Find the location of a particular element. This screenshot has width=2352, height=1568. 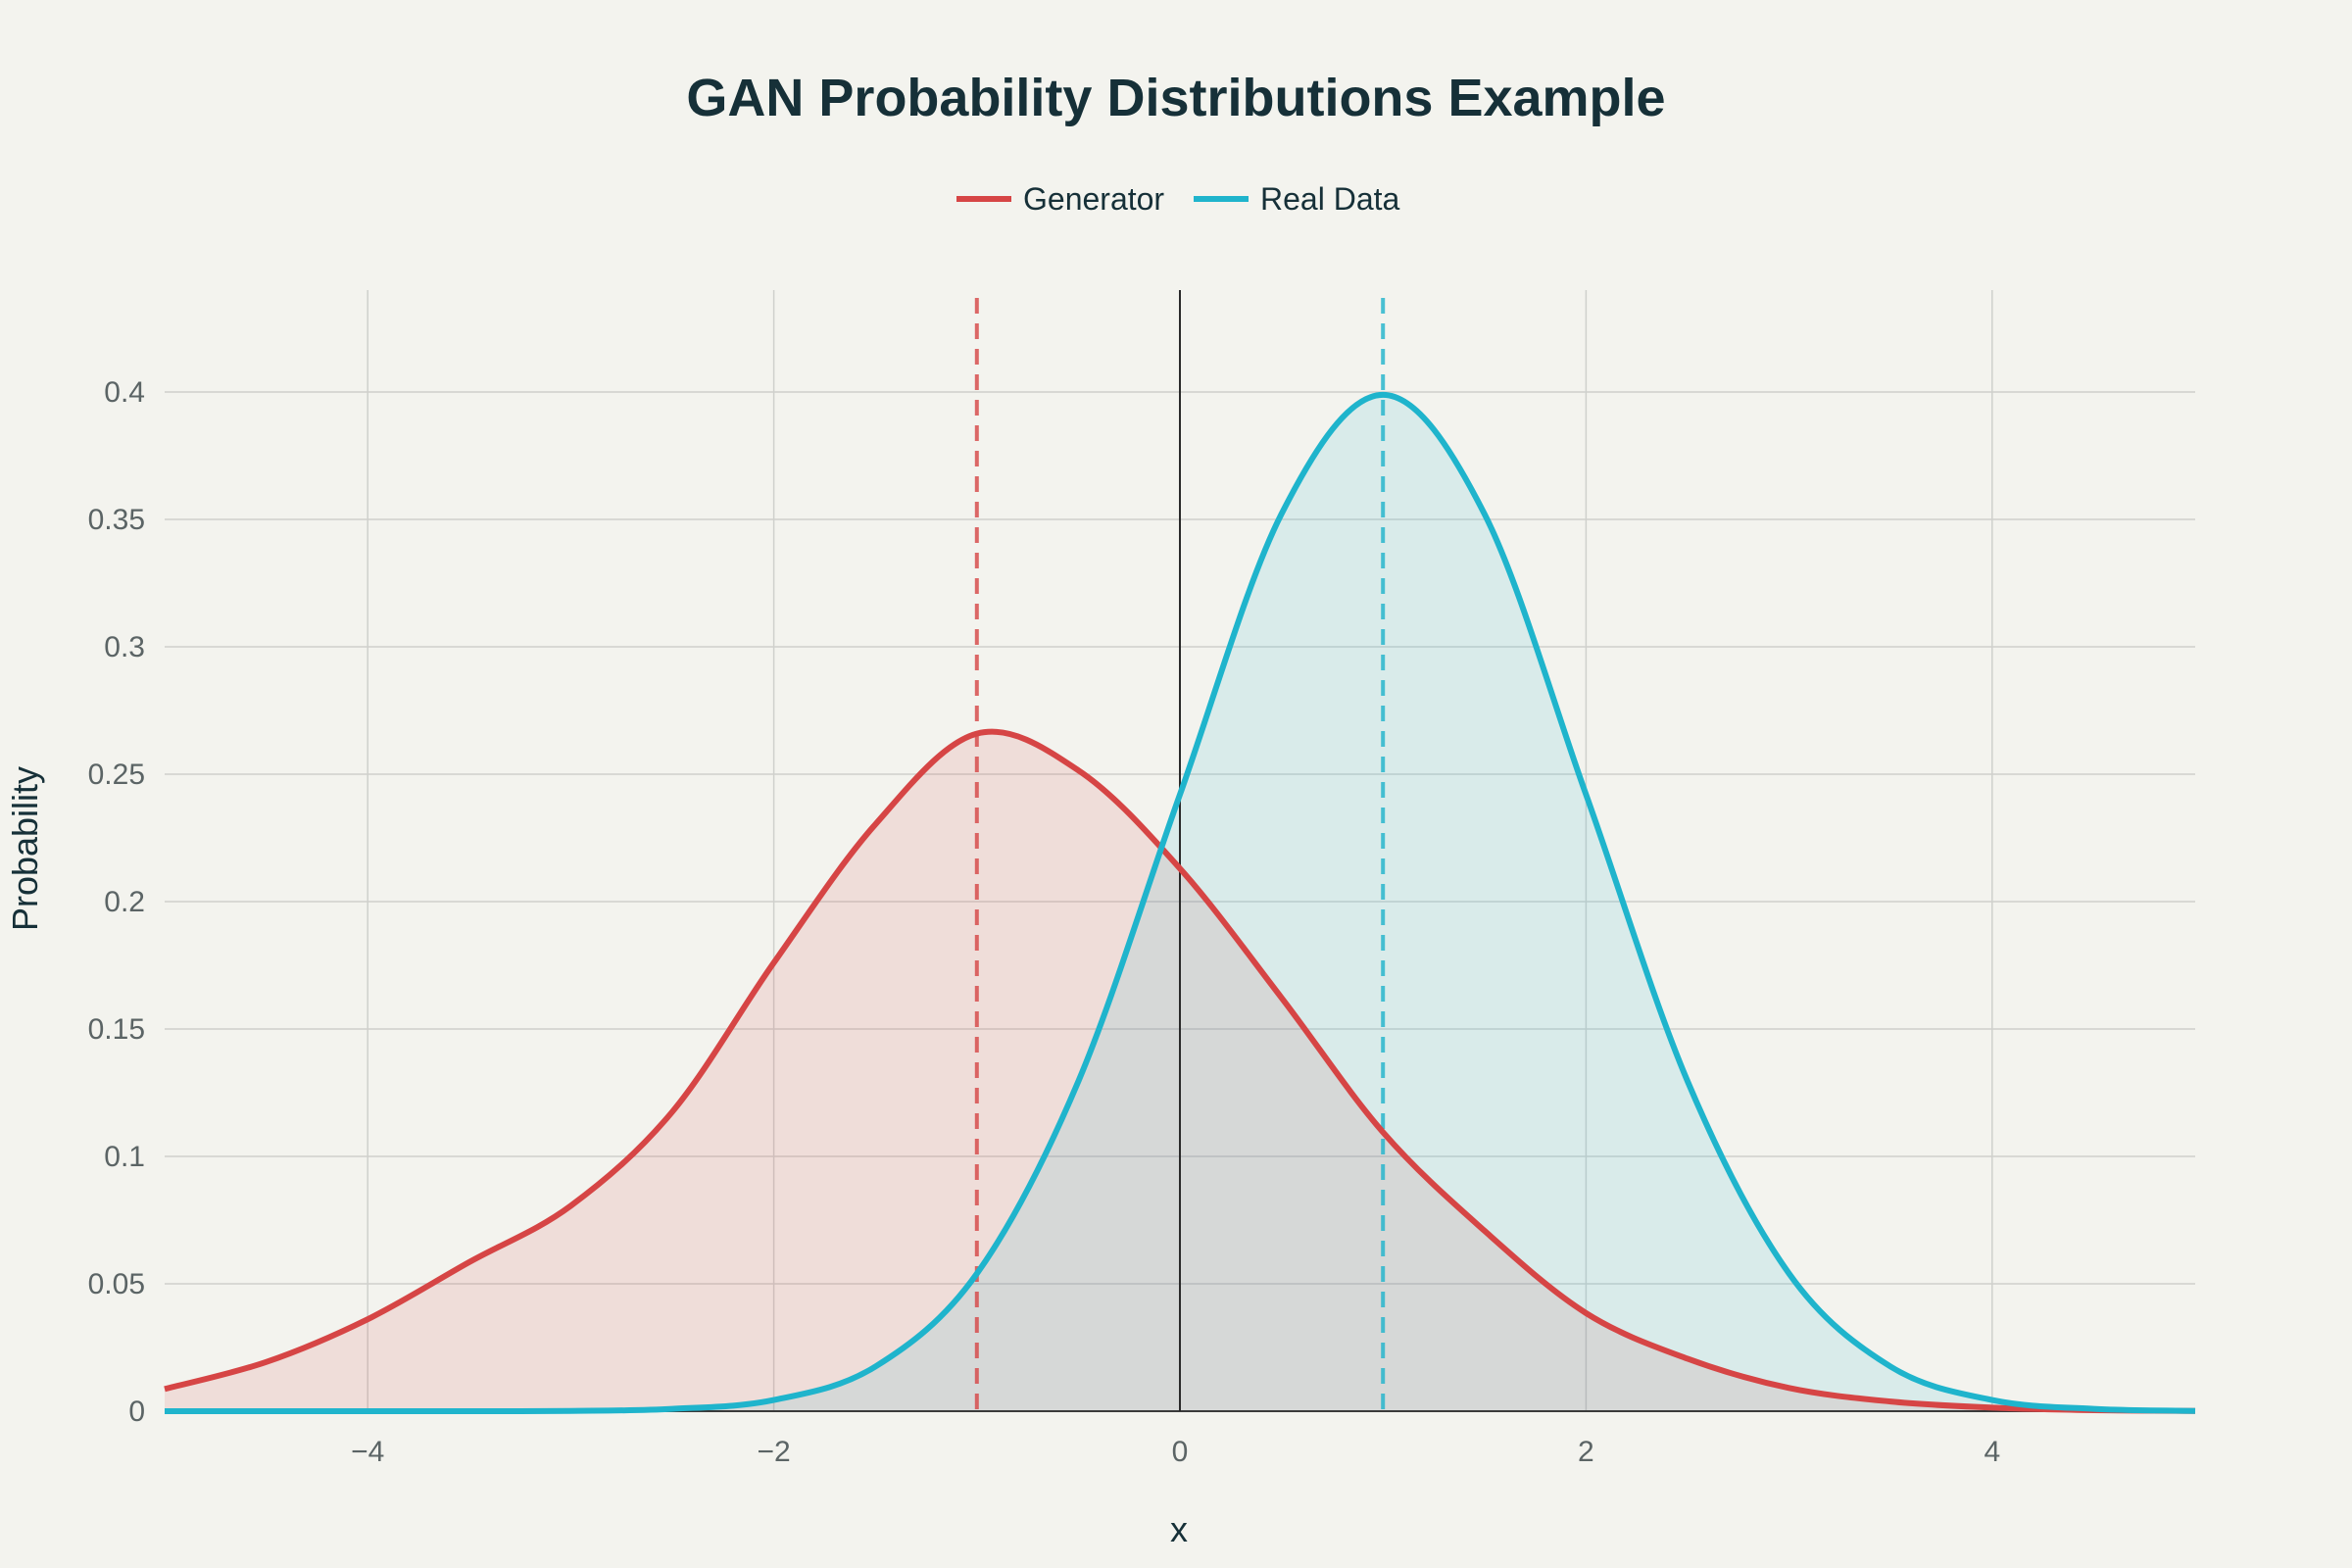

legend-item-generator: Generator is located at coordinates (1060, 199).